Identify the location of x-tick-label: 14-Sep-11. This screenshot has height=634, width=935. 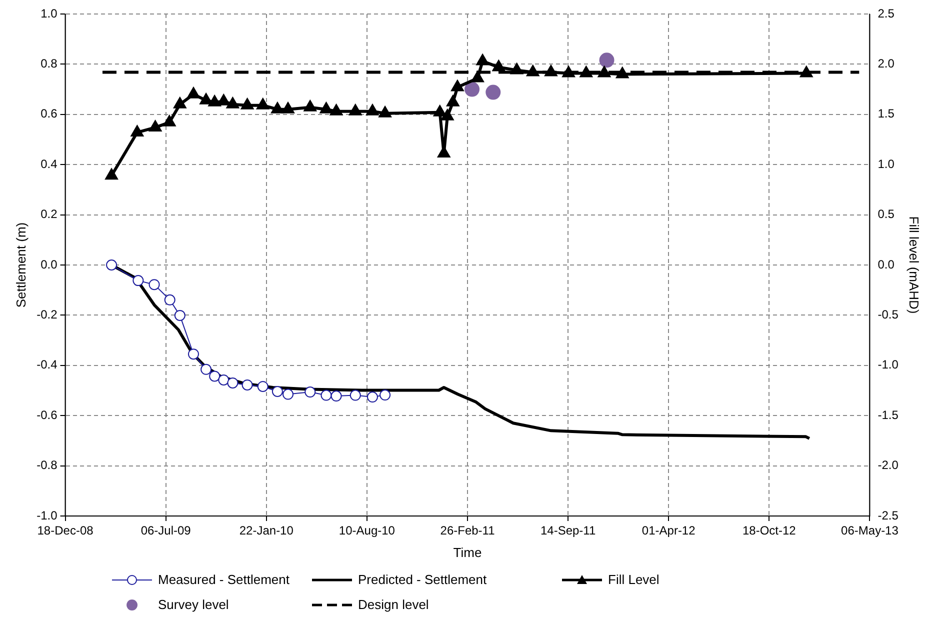
(568, 531).